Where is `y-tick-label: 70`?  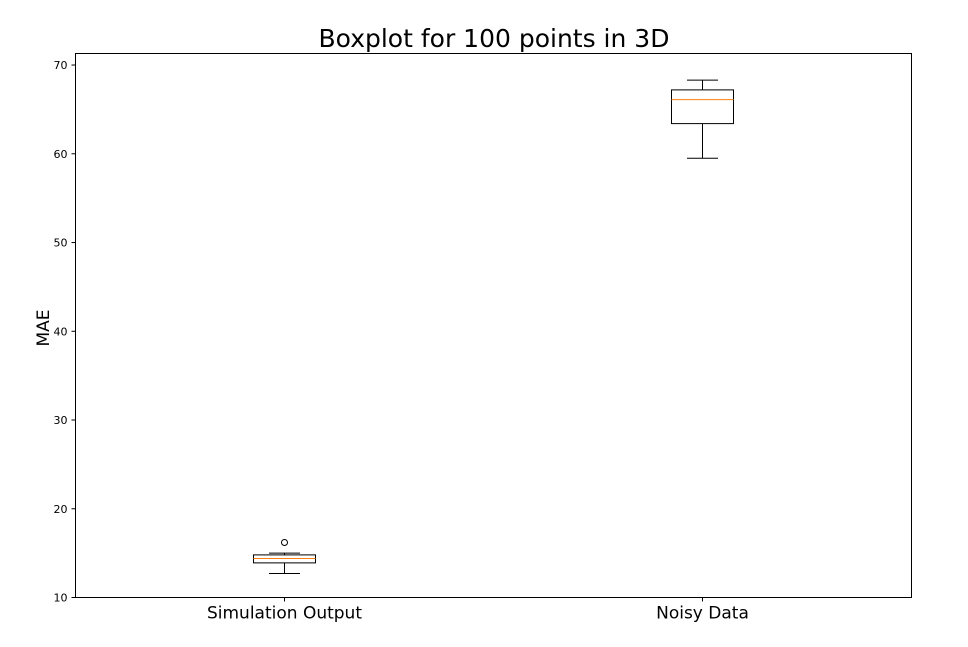
y-tick-label: 70 is located at coordinates (61, 65).